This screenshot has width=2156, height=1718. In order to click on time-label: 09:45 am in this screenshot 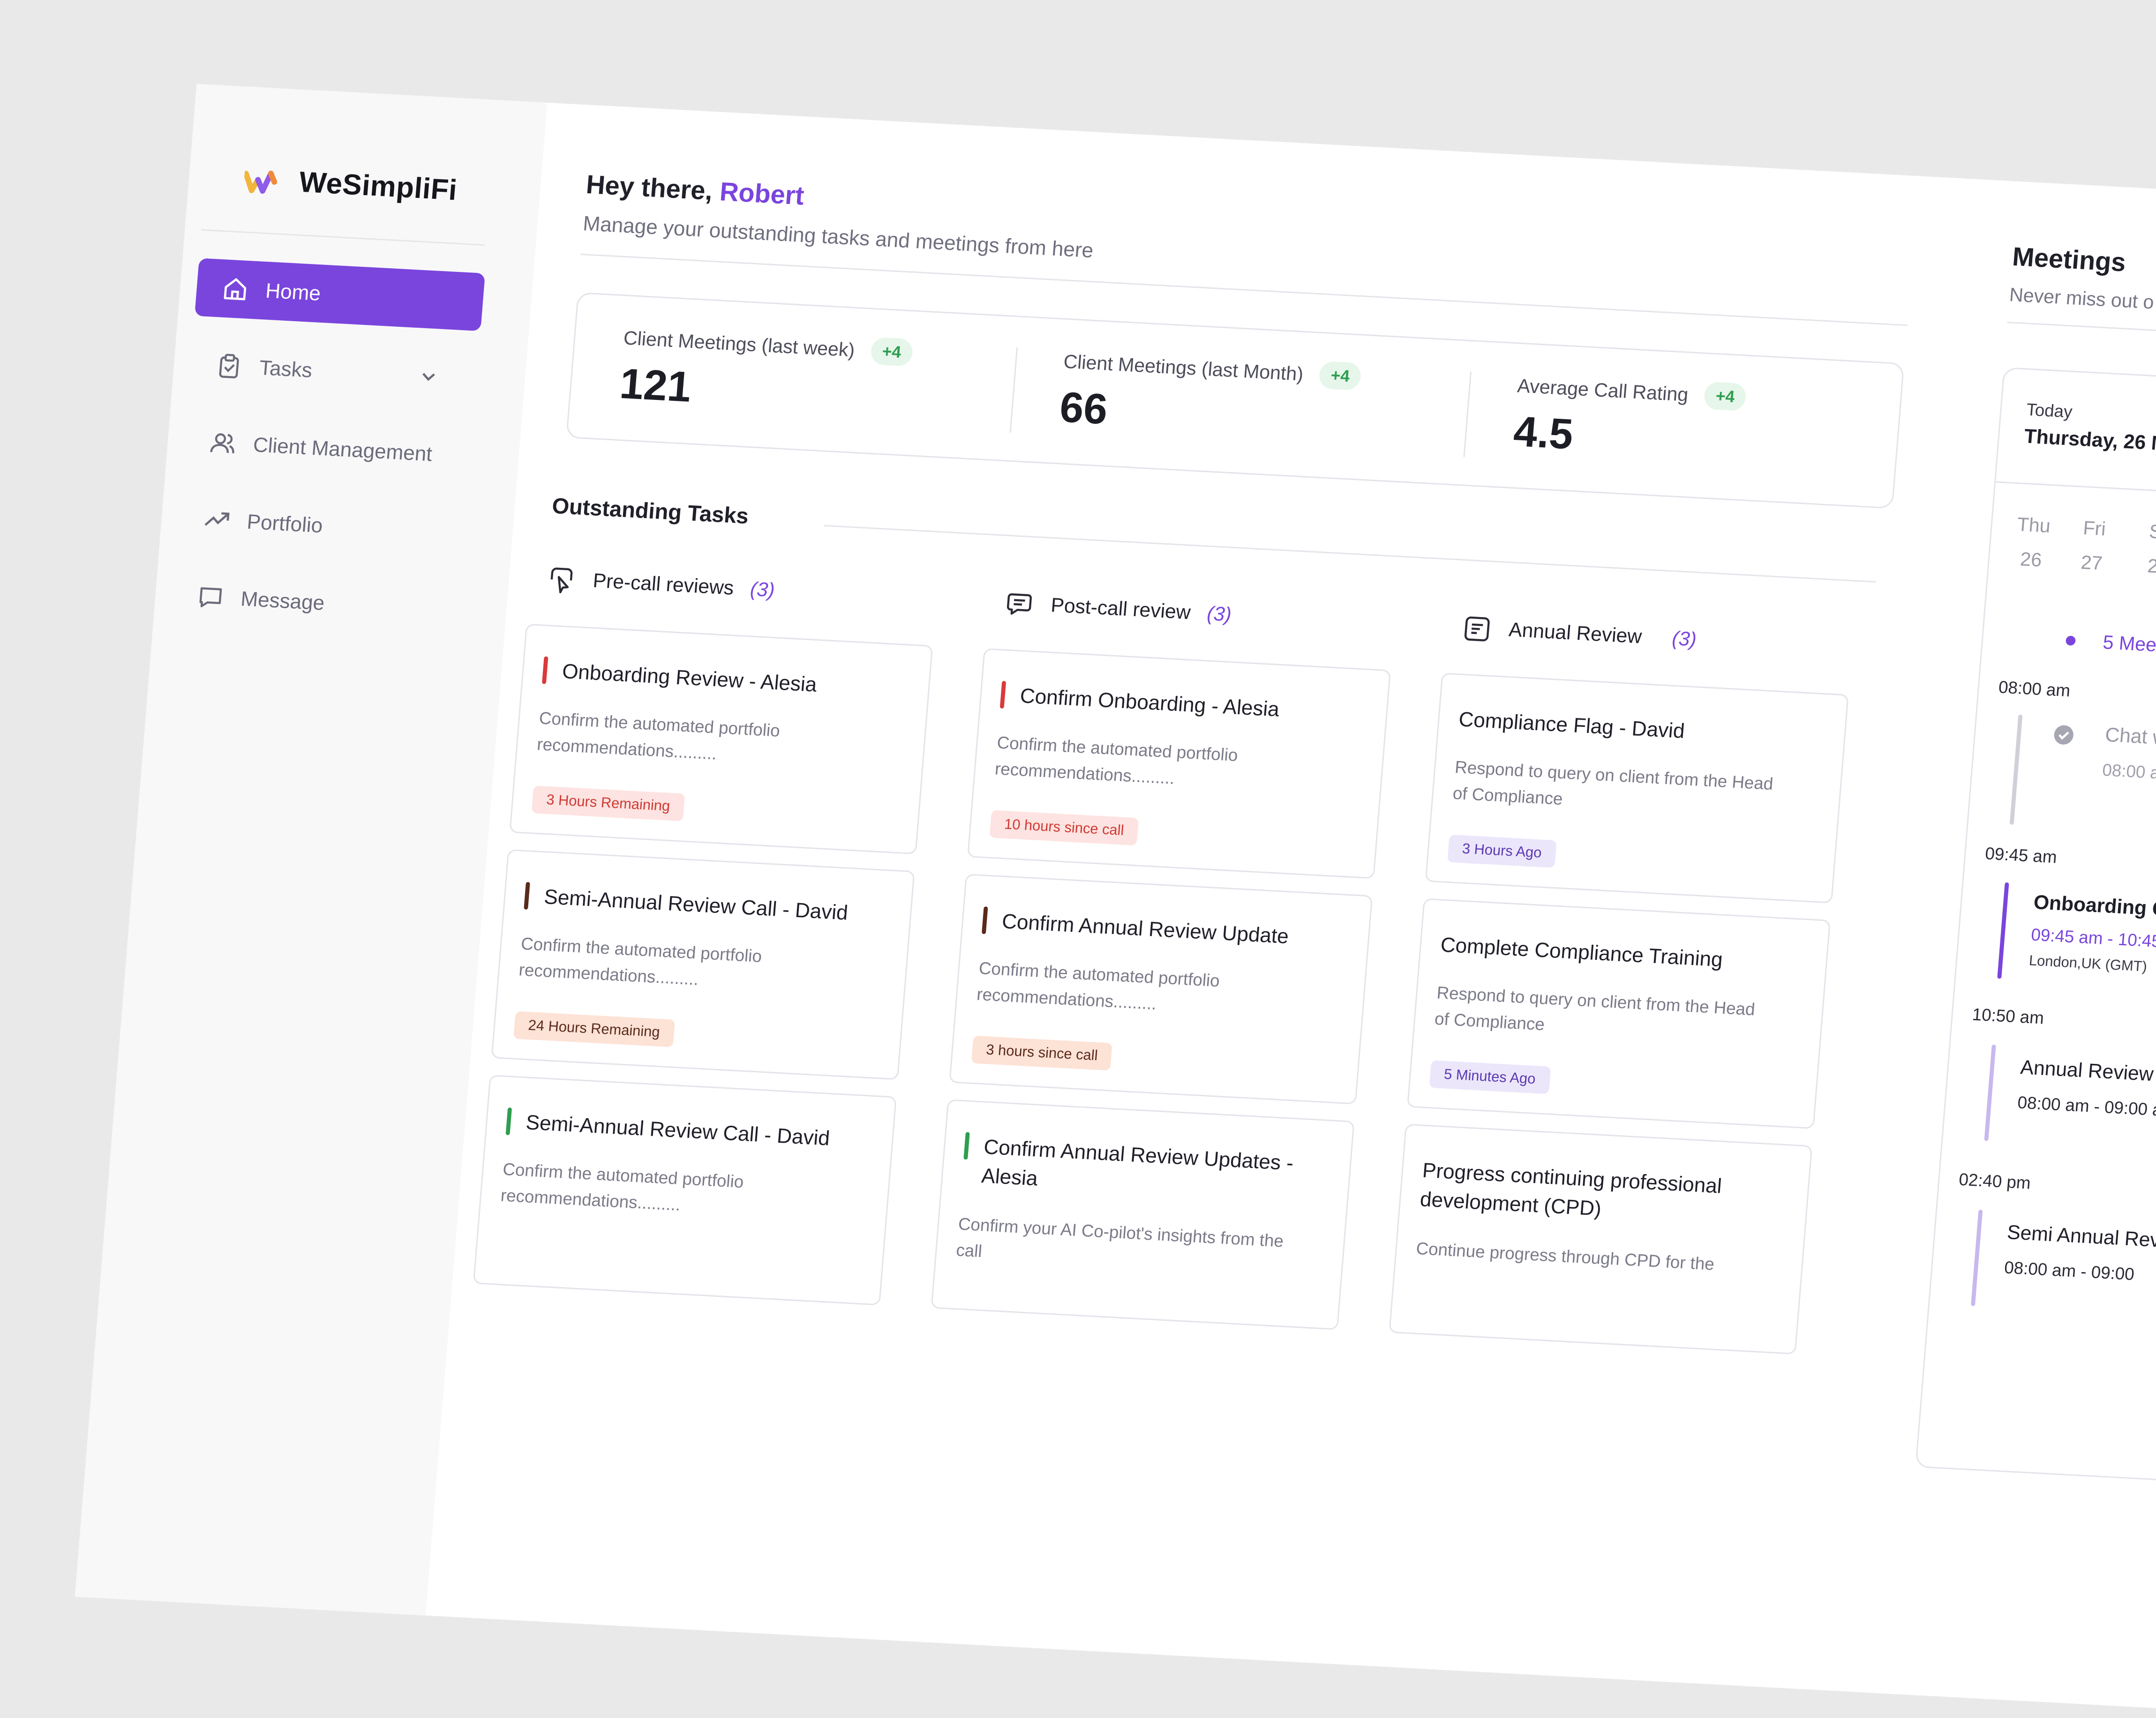, I will do `click(2021, 855)`.